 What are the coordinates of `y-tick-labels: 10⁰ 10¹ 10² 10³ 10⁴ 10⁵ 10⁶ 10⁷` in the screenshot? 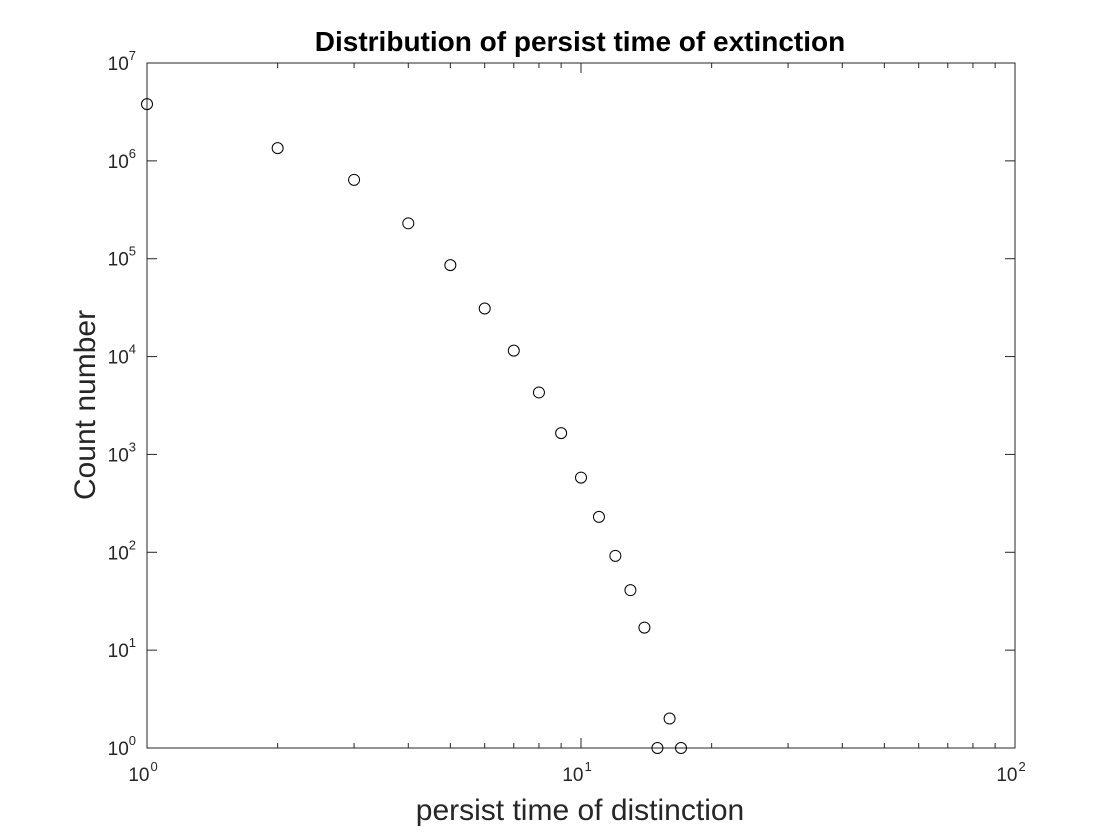 It's located at (122, 404).